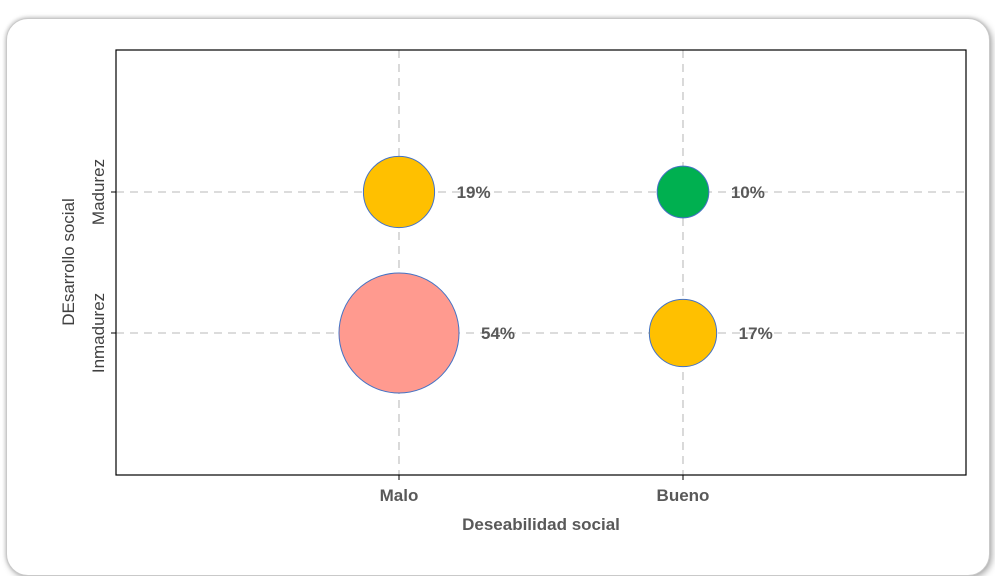  What do you see at coordinates (474, 192) in the screenshot?
I see `data-label-malo-madurez: 19%` at bounding box center [474, 192].